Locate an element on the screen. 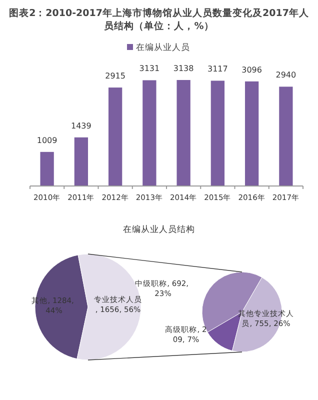 The height and width of the screenshot is (400, 318). data-label: 2915 is located at coordinates (115, 76).